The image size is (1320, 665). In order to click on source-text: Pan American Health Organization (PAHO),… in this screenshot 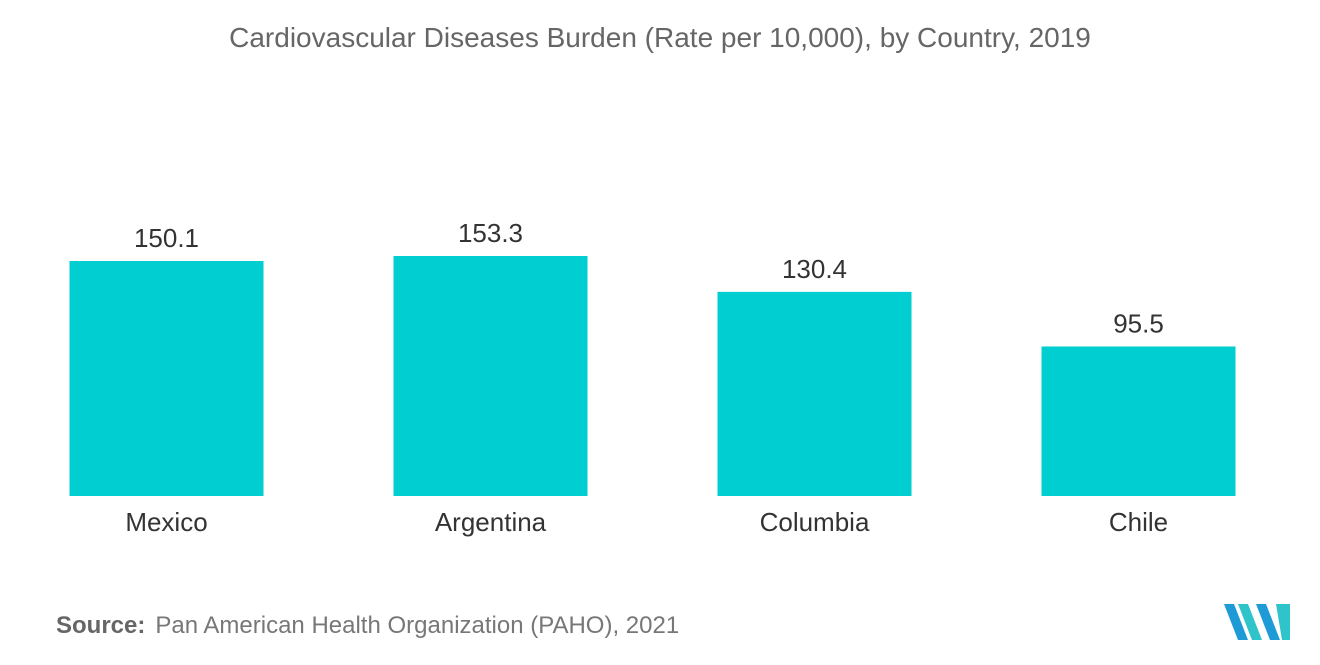, I will do `click(417, 625)`.